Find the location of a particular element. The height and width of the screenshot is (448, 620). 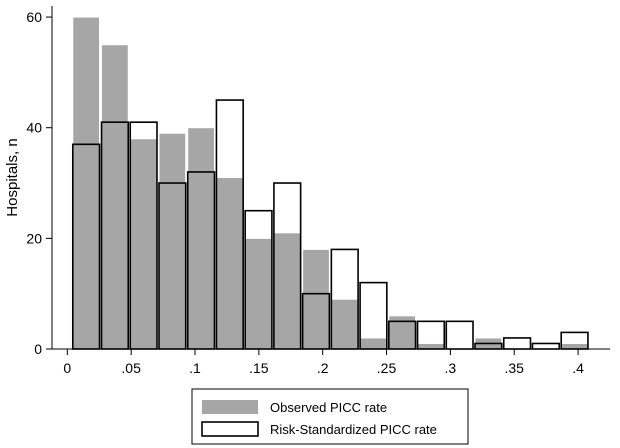

x-tick-label: .3 is located at coordinates (451, 368).